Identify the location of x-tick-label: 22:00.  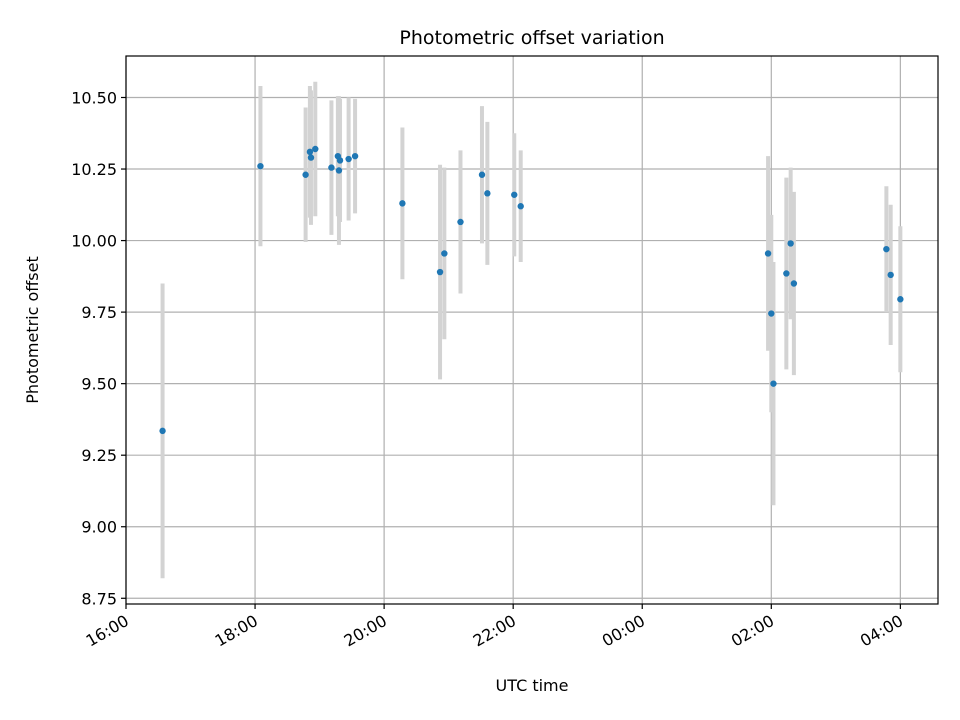
(494, 631).